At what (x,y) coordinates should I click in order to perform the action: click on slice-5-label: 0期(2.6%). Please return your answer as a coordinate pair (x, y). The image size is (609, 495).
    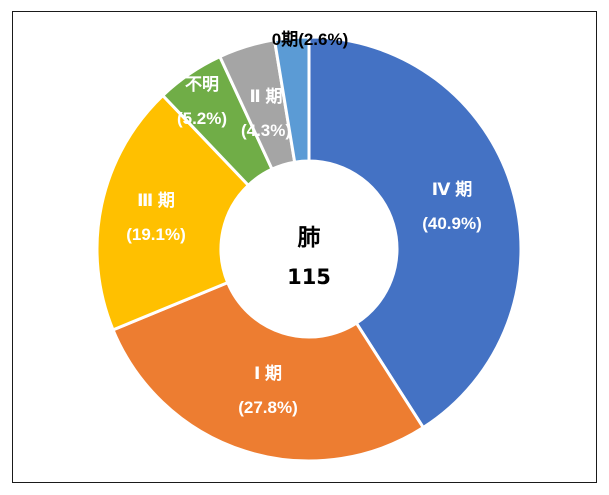
    Looking at the image, I should click on (310, 39).